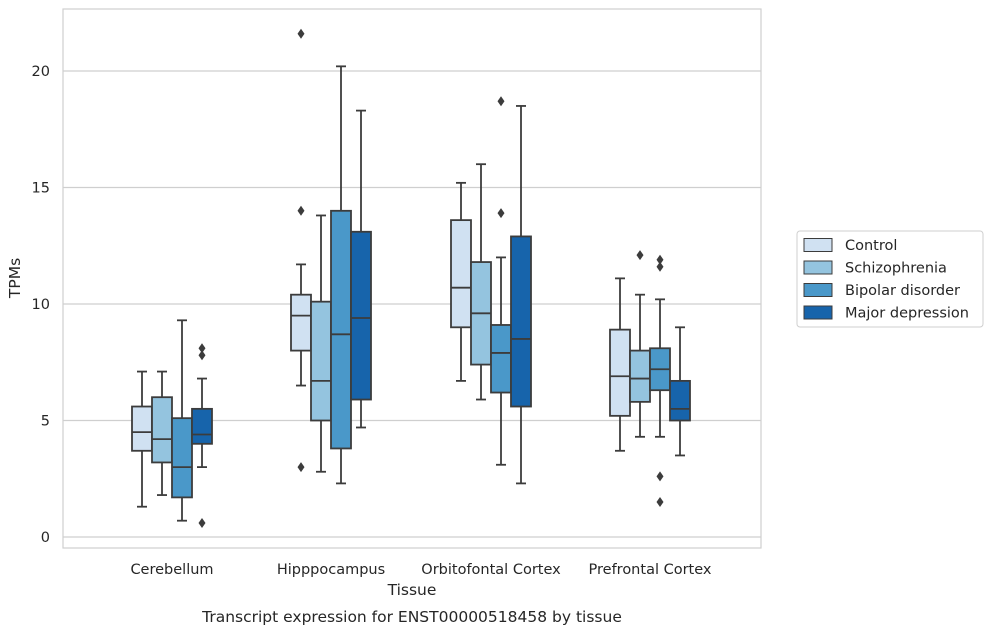  Describe the element at coordinates (41, 189) in the screenshot. I see `y-tick-label: 15` at that location.